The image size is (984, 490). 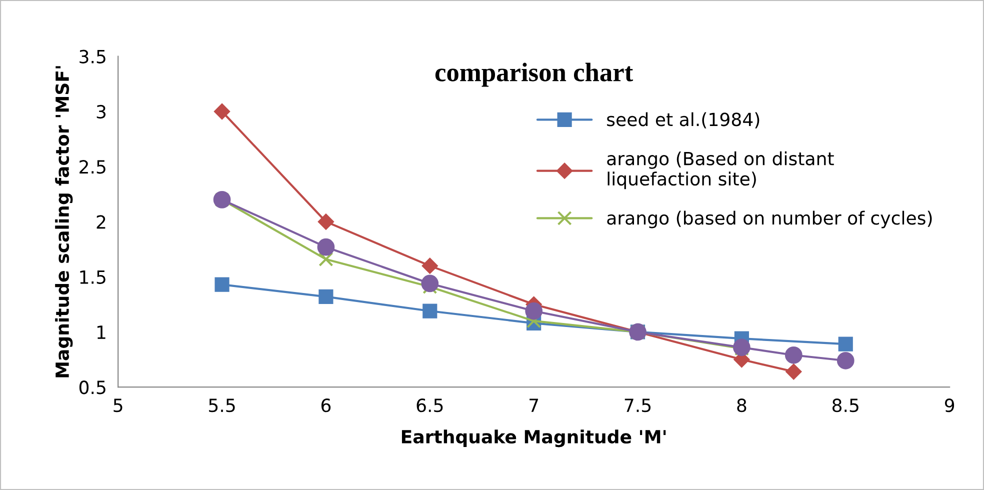 What do you see at coordinates (92, 387) in the screenshot?
I see `y-tick-label: 0.5` at bounding box center [92, 387].